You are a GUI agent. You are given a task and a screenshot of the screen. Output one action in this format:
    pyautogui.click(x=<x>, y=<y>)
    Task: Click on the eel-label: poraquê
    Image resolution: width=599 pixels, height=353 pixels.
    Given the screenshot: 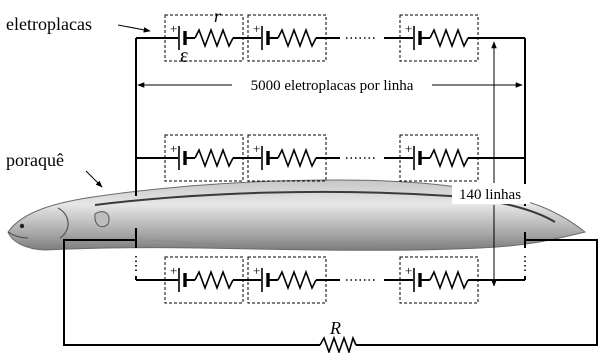 What is the action you would take?
    pyautogui.click(x=35, y=160)
    